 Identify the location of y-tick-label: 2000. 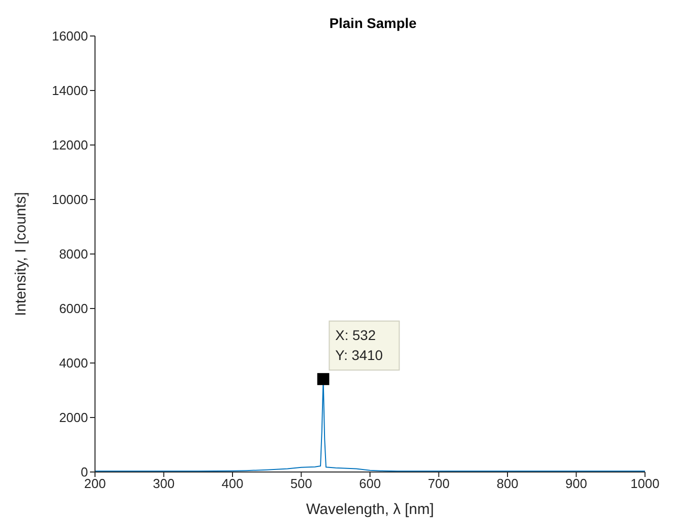
(73, 418).